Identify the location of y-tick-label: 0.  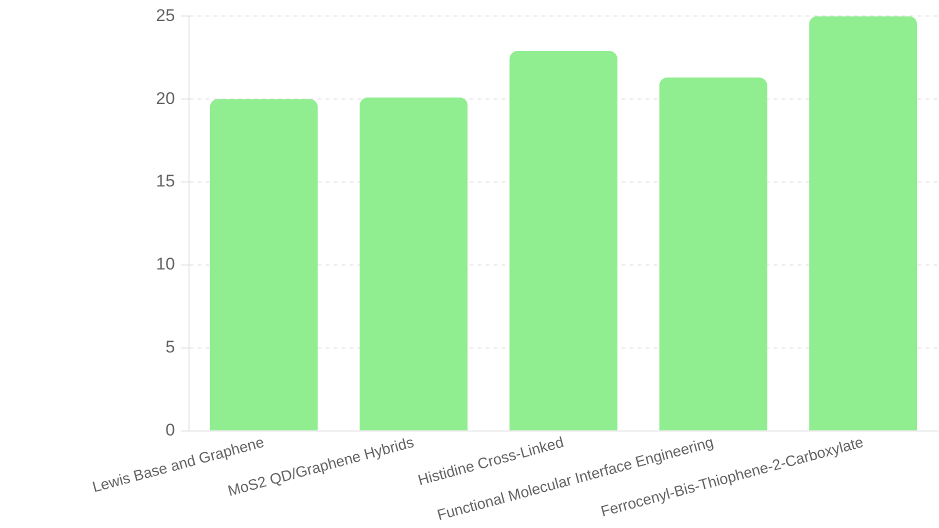
(170, 430).